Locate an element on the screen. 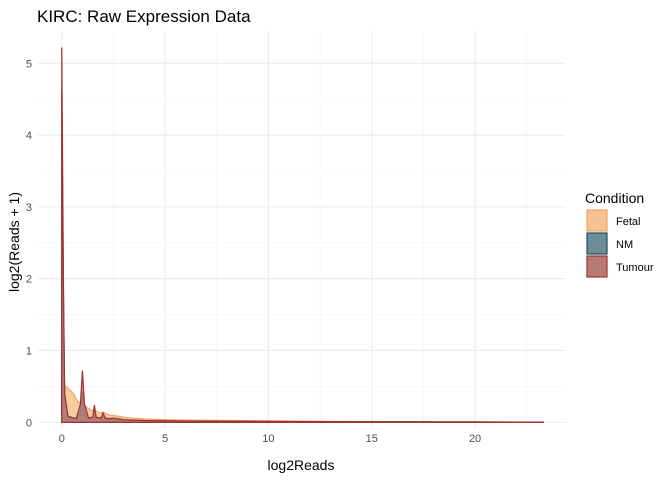  x-tick-label: 15 is located at coordinates (372, 439).